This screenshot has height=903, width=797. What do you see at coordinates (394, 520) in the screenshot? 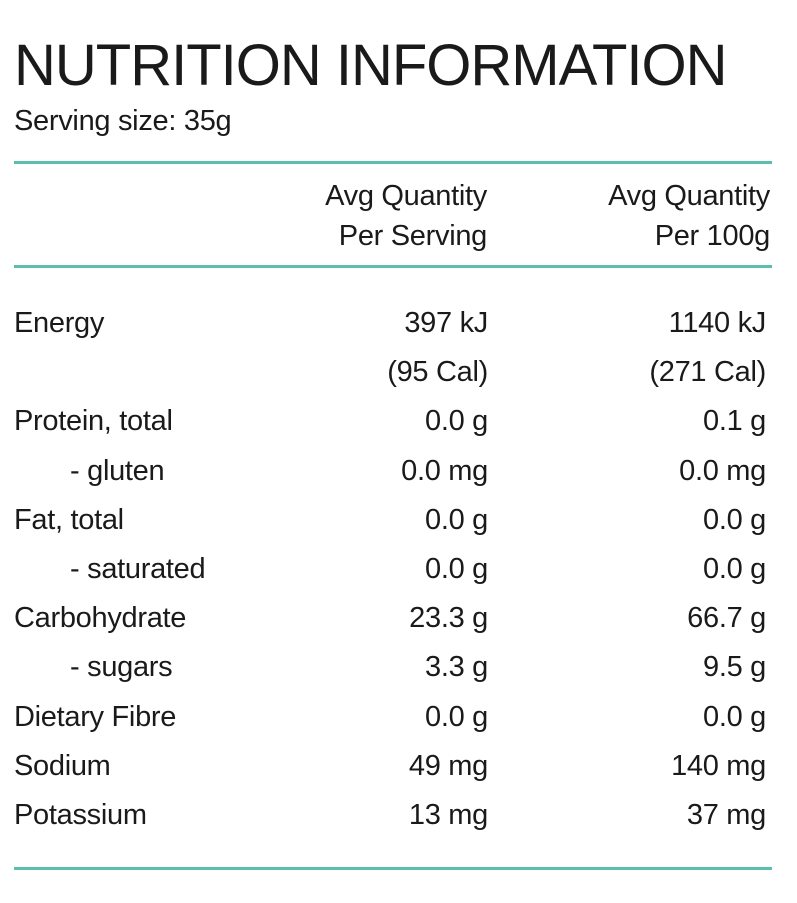
I see `table-row: Fat, total 0.0 g 0.0 g` at bounding box center [394, 520].